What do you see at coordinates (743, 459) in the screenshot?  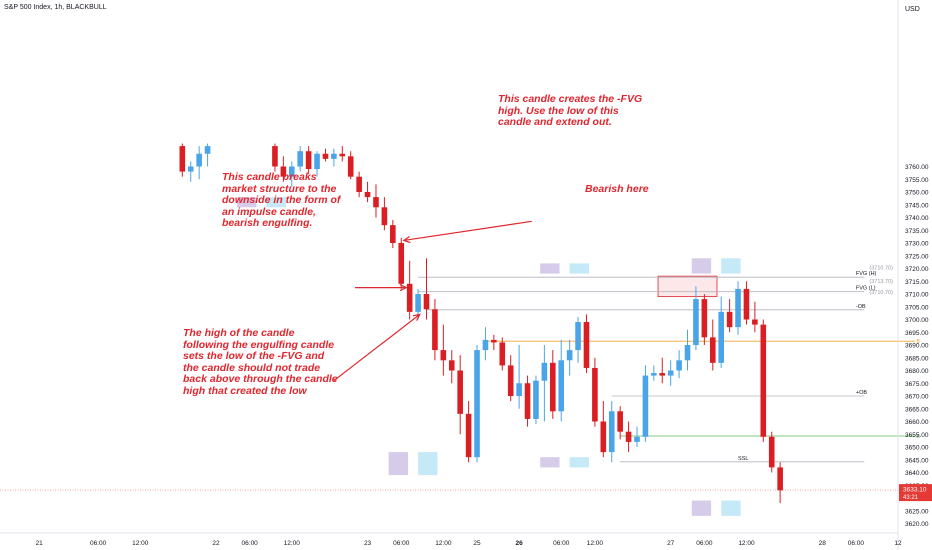 I see `level-label-ssl: SSL` at bounding box center [743, 459].